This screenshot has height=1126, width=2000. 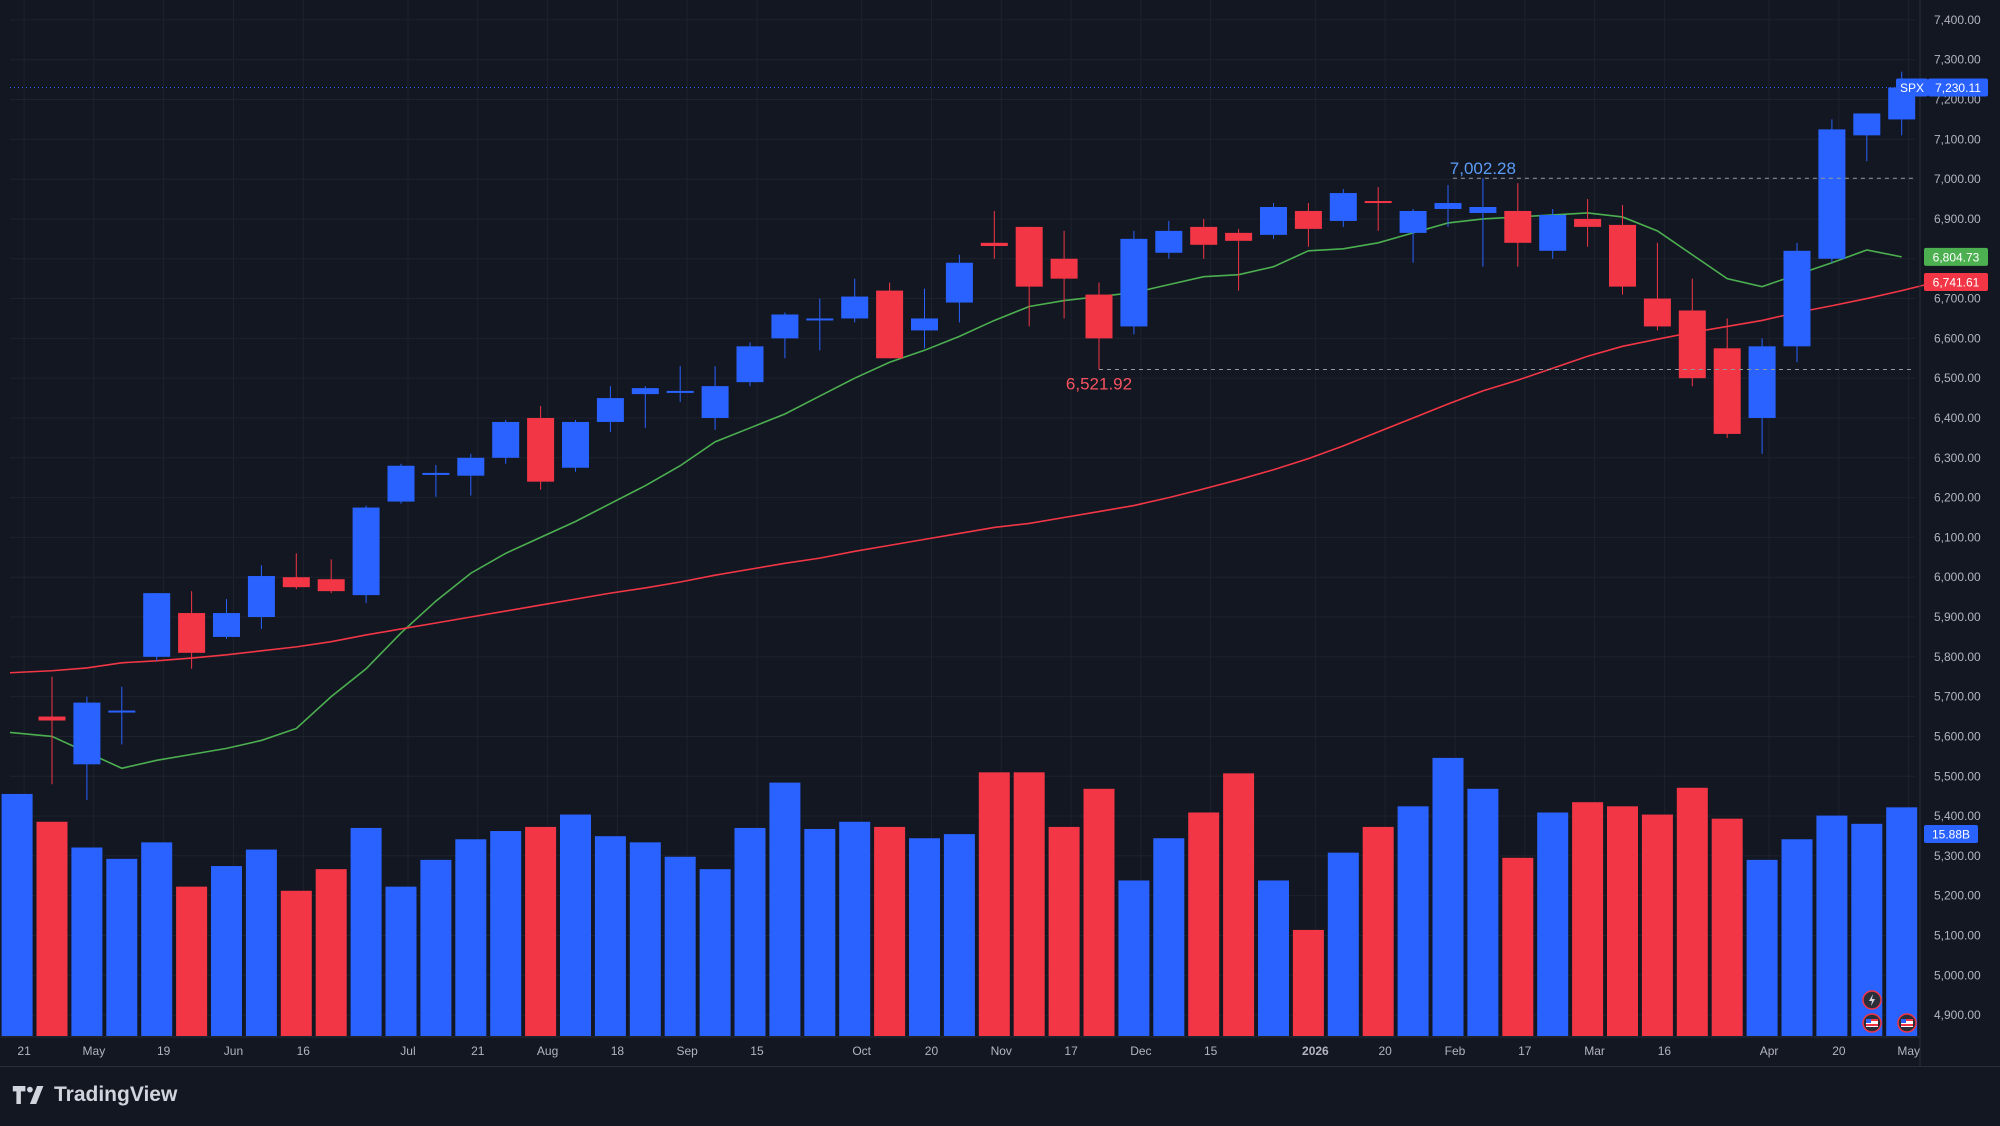 I want to click on low-annotation: 6,521.92, so click(x=1099, y=383).